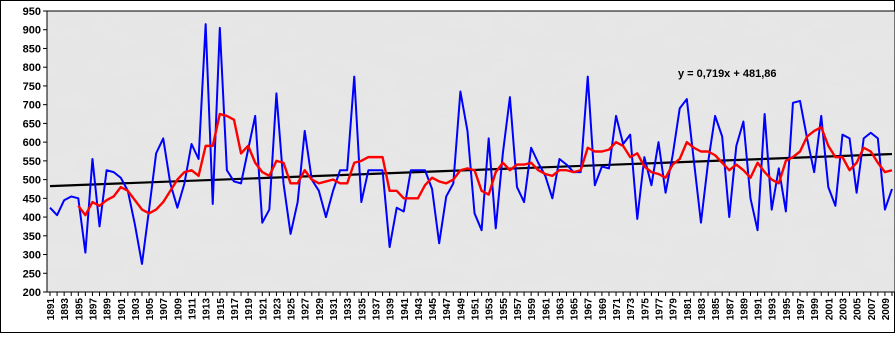 This screenshot has width=895, height=338. Describe the element at coordinates (843, 309) in the screenshot. I see `x-tick-label: 2003` at that location.